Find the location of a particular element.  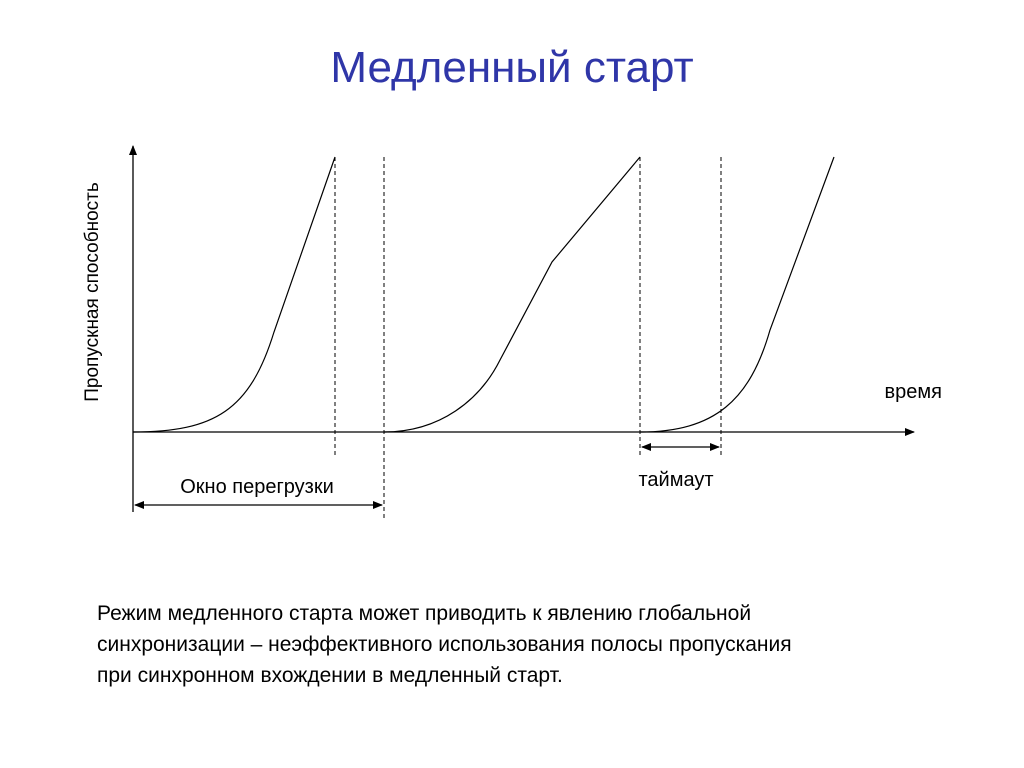

window-label: Окно перегрузки is located at coordinates (257, 487).